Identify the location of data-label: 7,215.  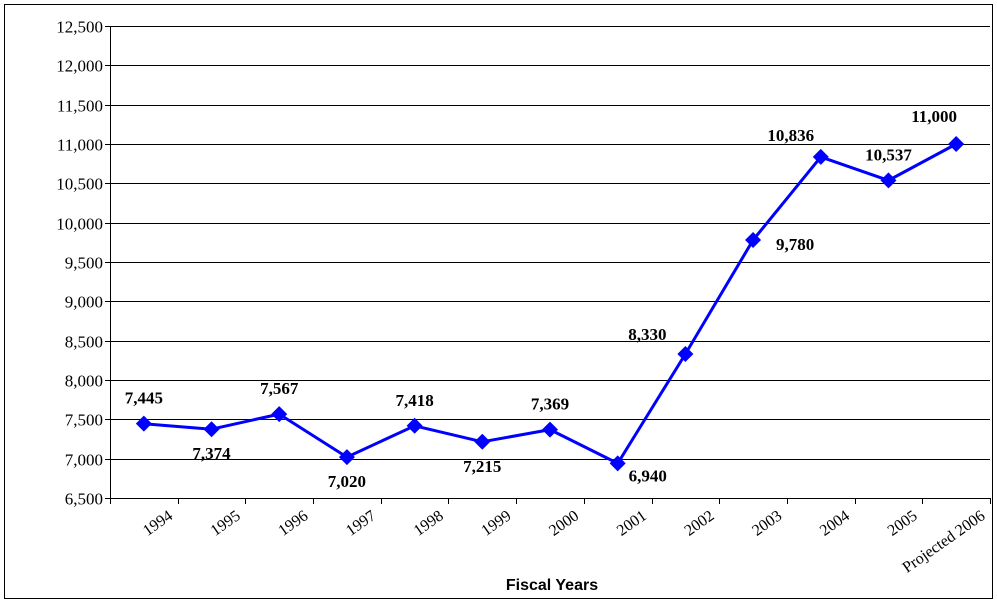
(482, 466).